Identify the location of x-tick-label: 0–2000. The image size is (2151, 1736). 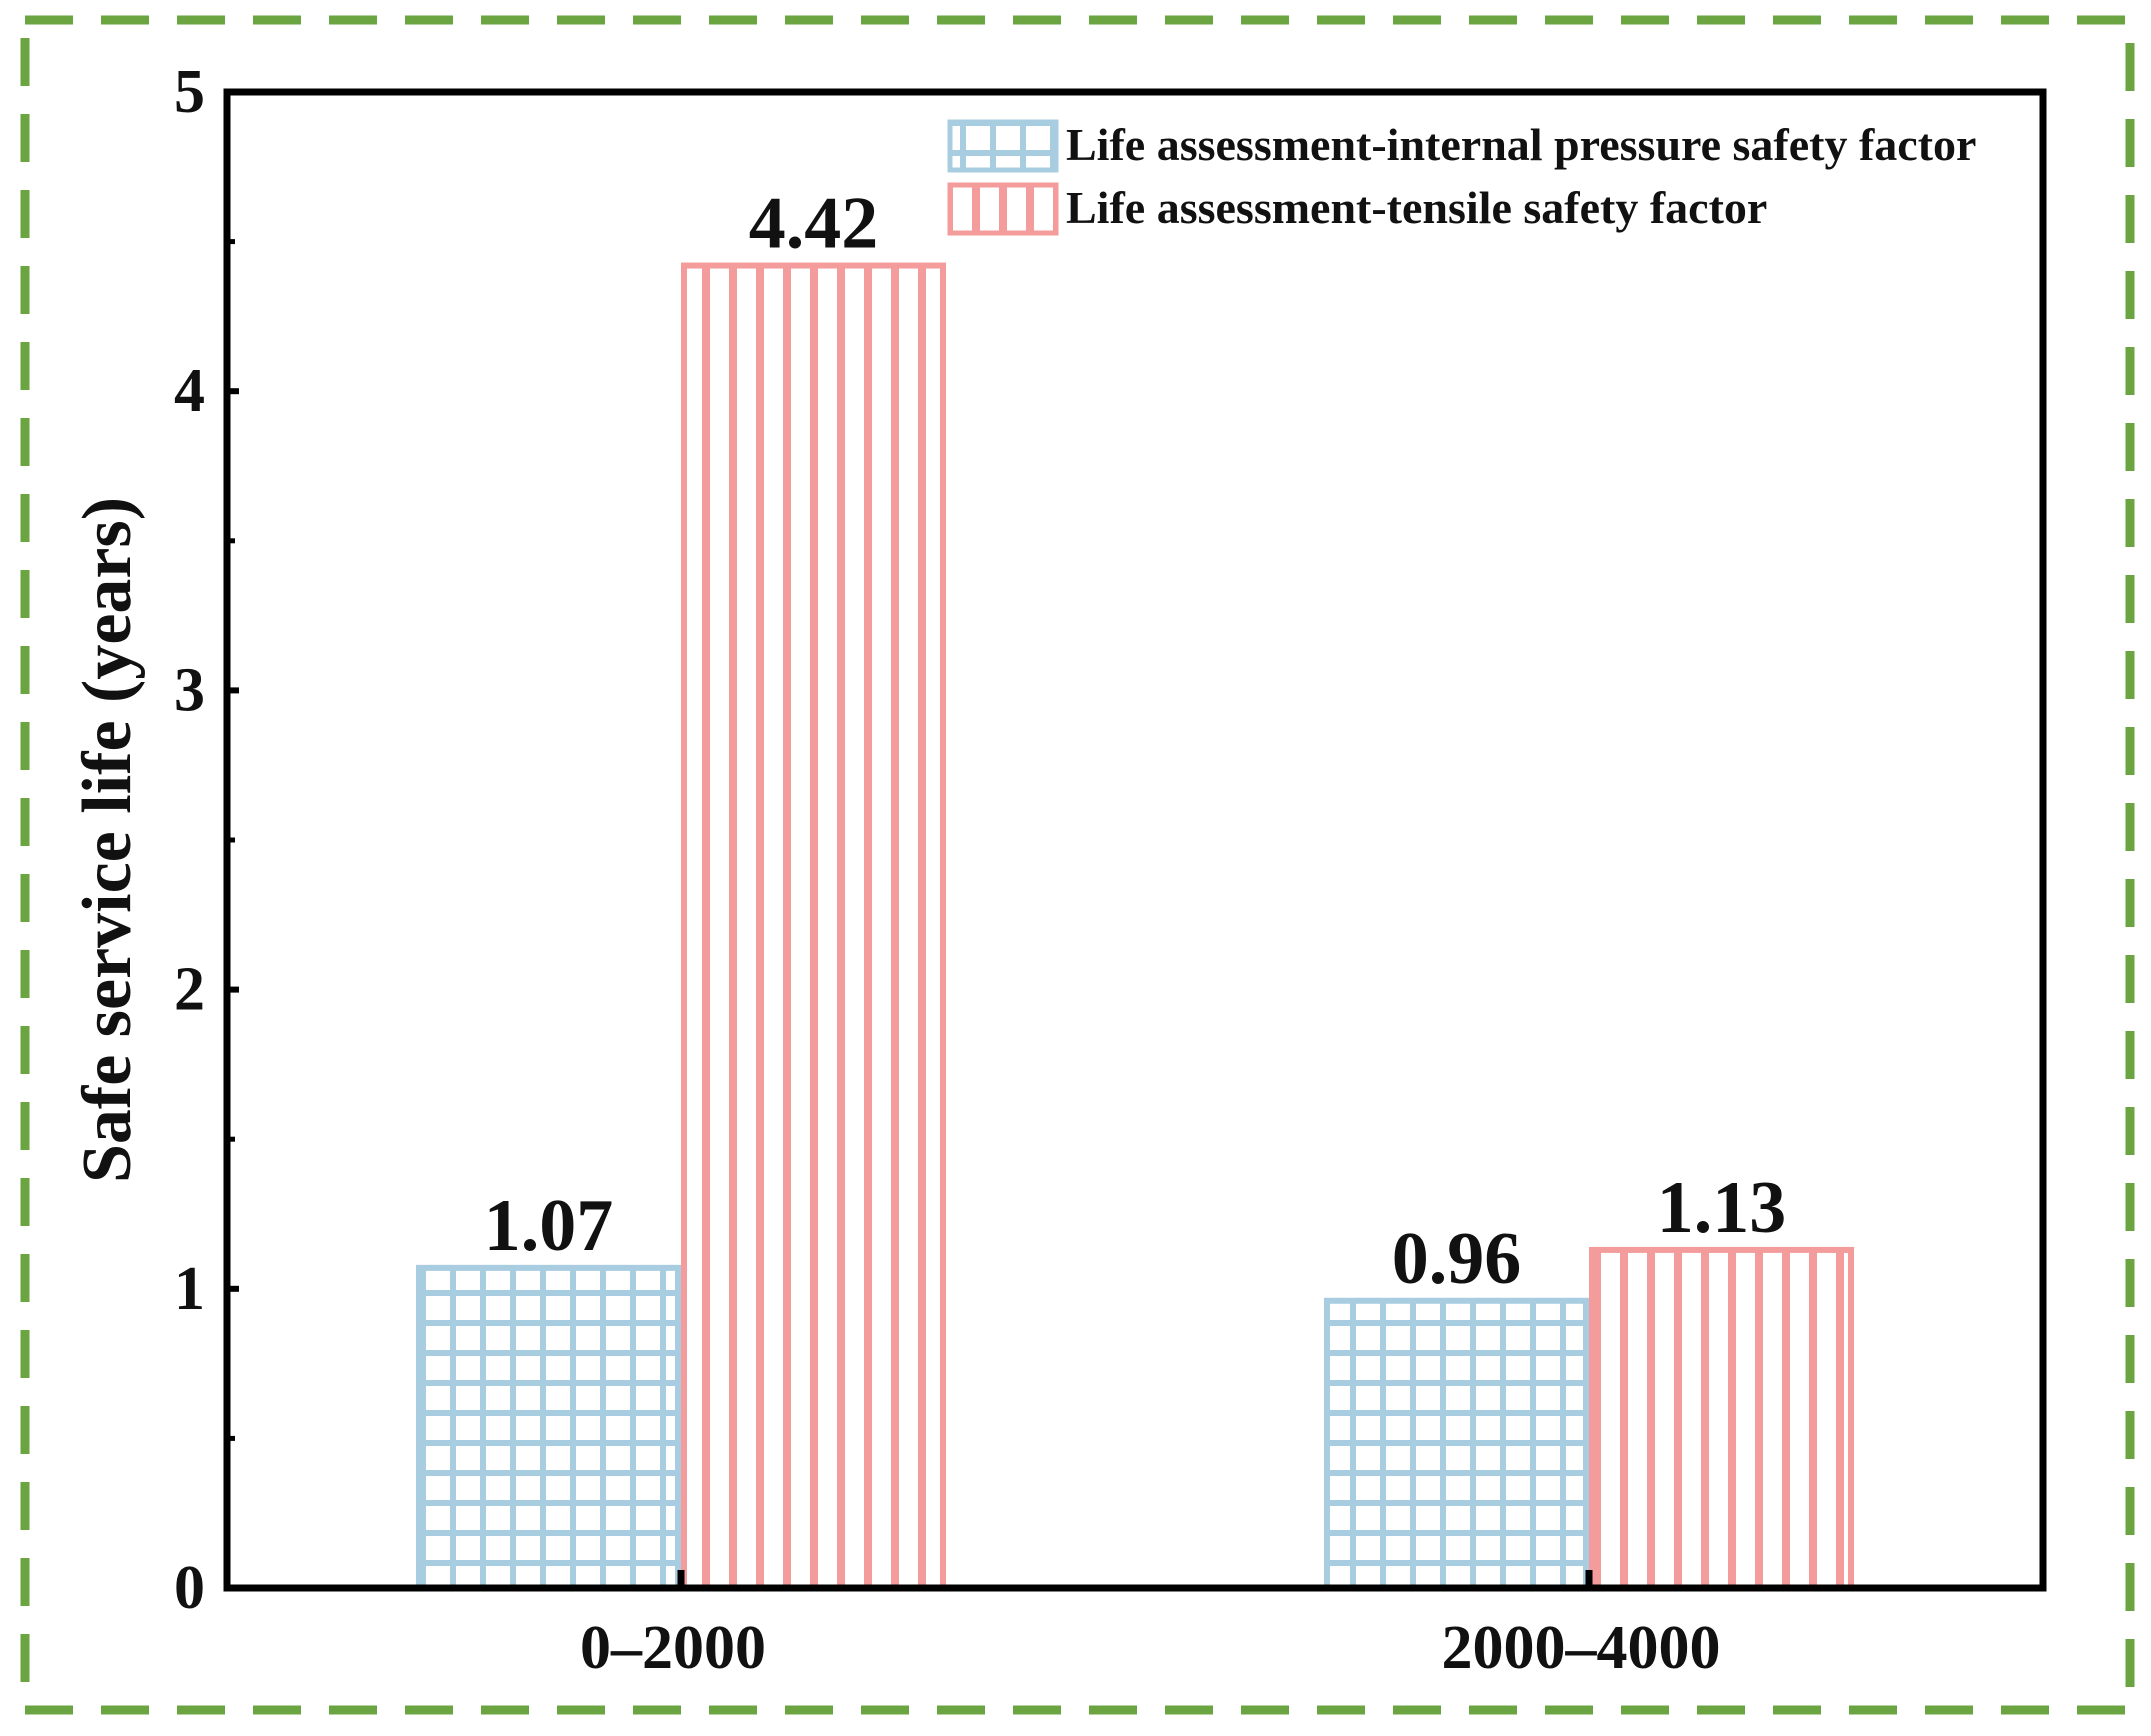
(673, 1648).